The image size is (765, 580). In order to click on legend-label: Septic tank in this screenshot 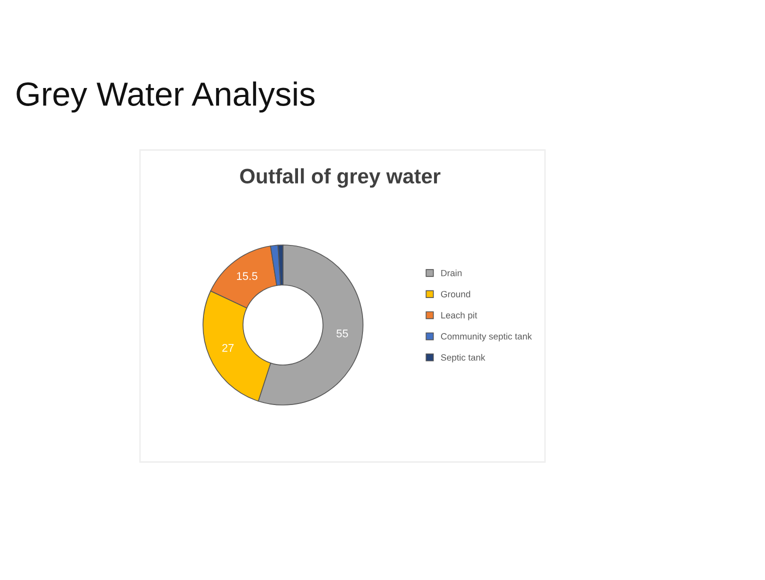, I will do `click(463, 358)`.